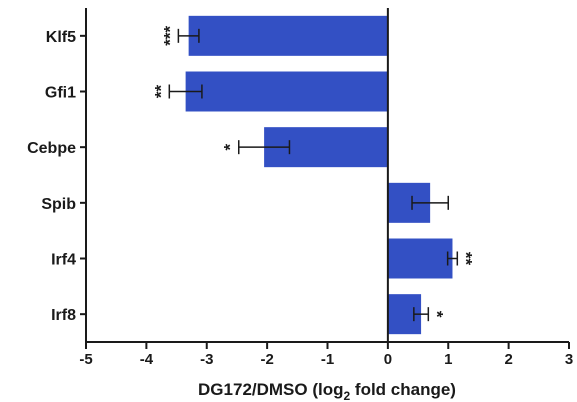  Describe the element at coordinates (63, 260) in the screenshot. I see `category-label-irf4: Irf4` at that location.